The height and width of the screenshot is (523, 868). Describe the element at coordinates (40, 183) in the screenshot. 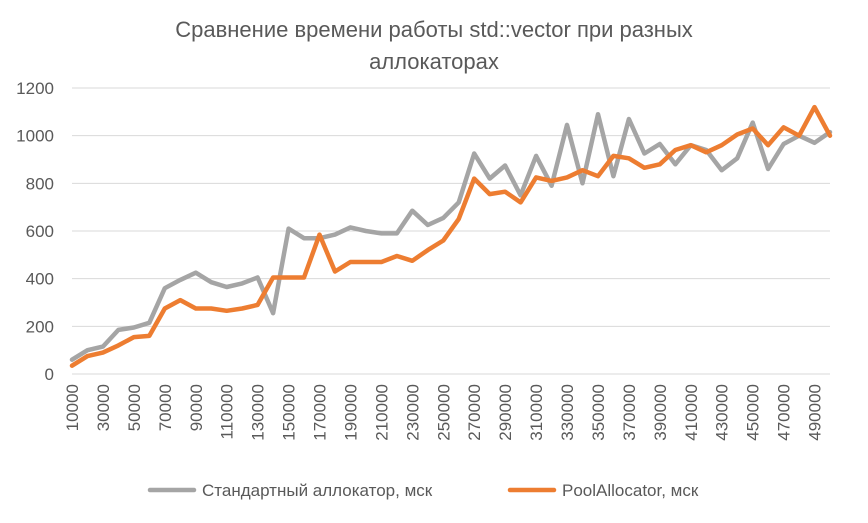

I see `y-tick-label-800: 800` at that location.